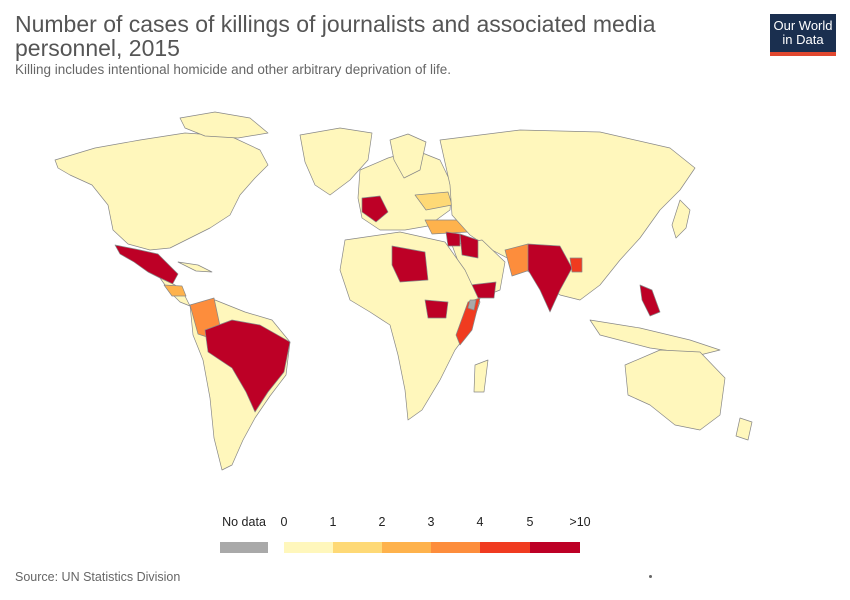 The height and width of the screenshot is (600, 850). Describe the element at coordinates (469, 246) in the screenshot. I see `region-iraq` at that location.